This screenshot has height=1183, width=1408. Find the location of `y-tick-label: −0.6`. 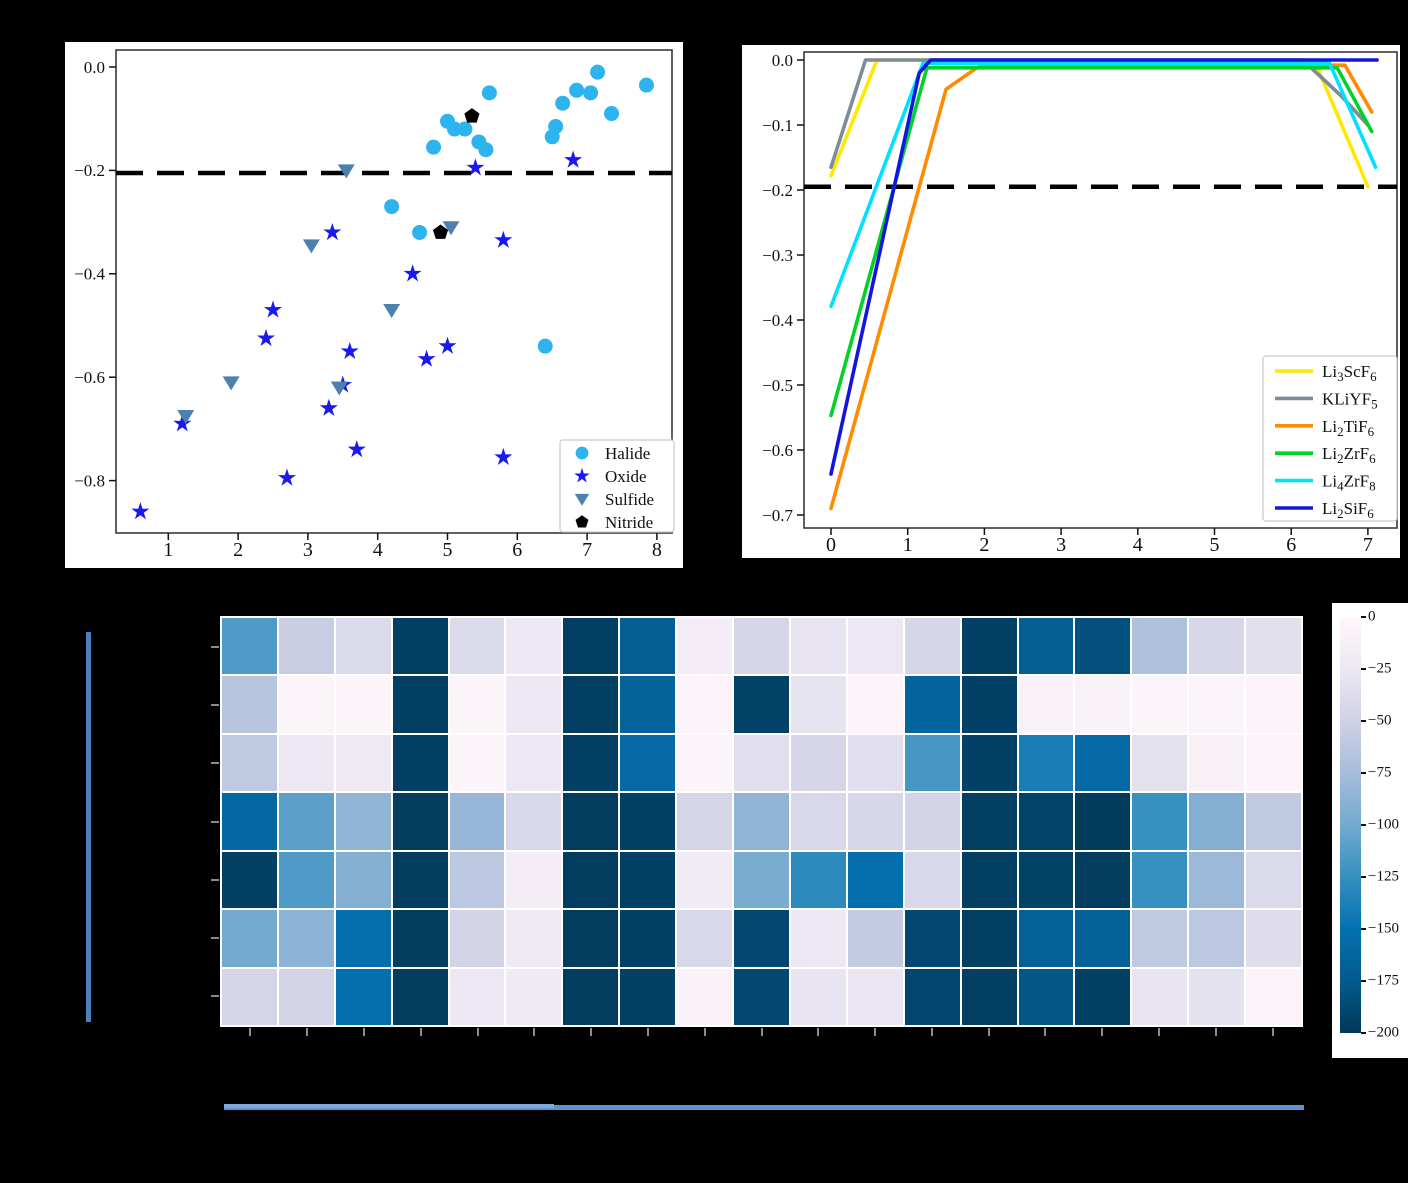

y-tick-label: −0.6 is located at coordinates (777, 450).